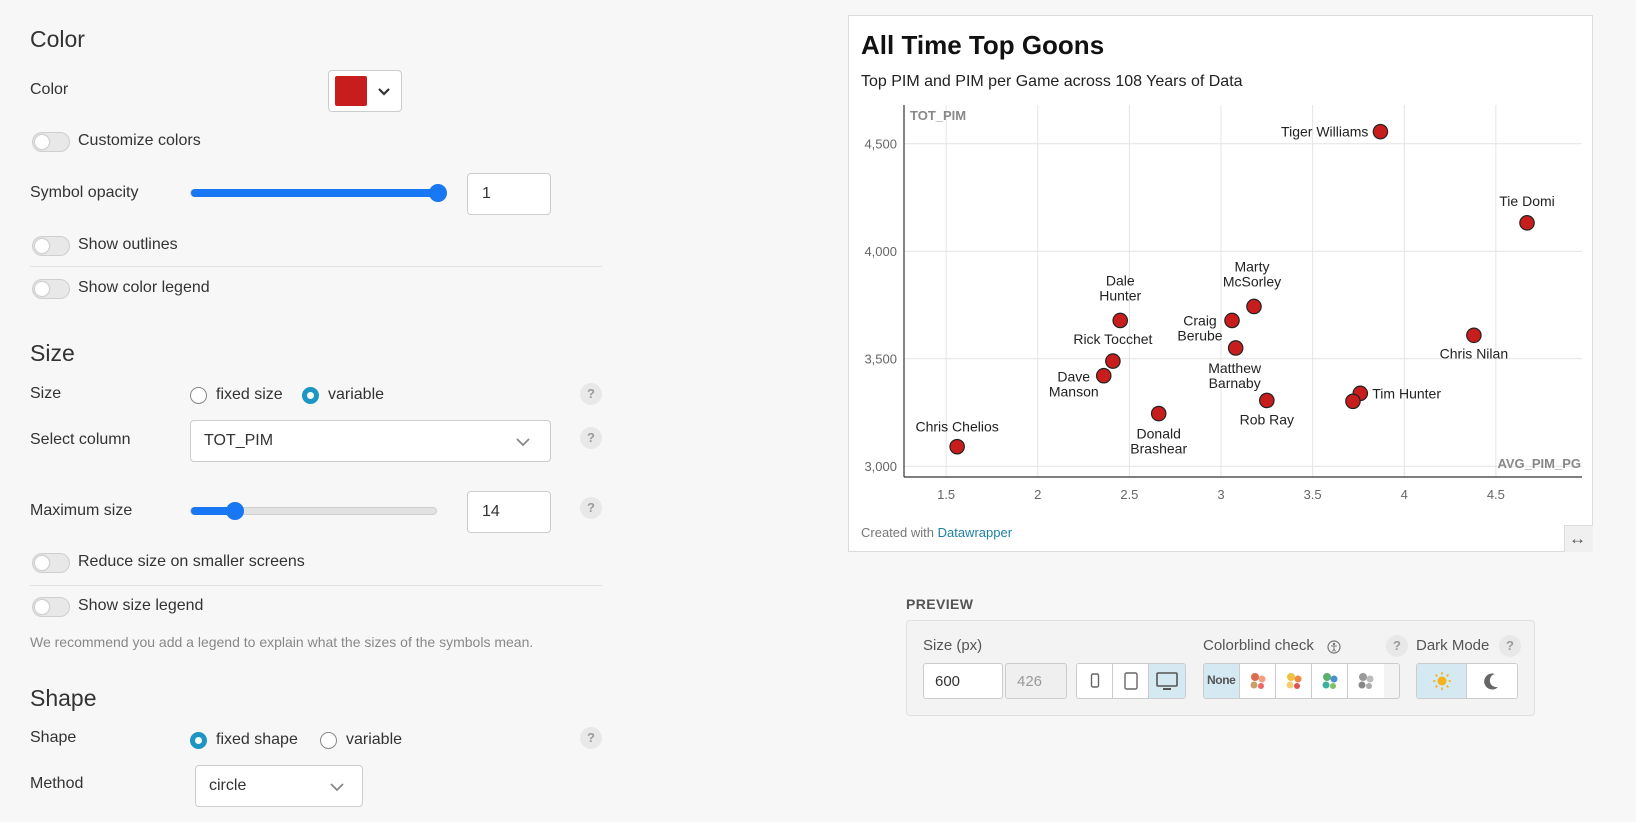  I want to click on maximum-size-label: Maximum size, so click(81, 510).